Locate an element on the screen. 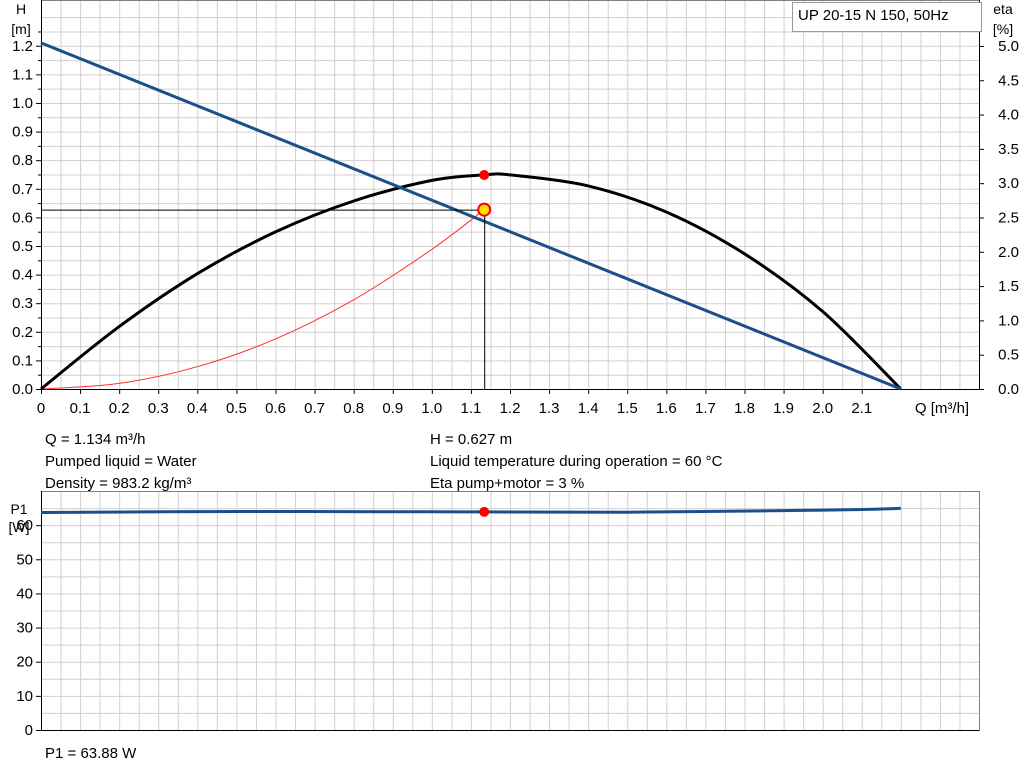  head-readout: H = 0.627 m is located at coordinates (471, 439).